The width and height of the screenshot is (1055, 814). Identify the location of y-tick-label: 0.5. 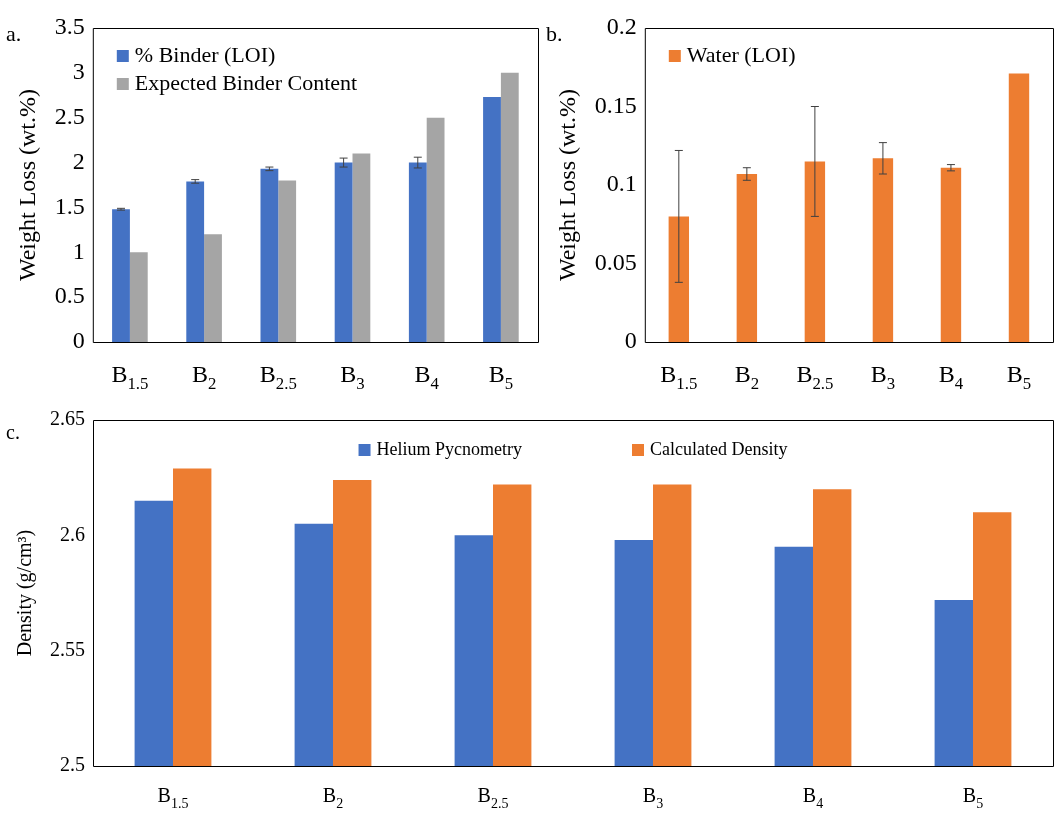
(69, 295).